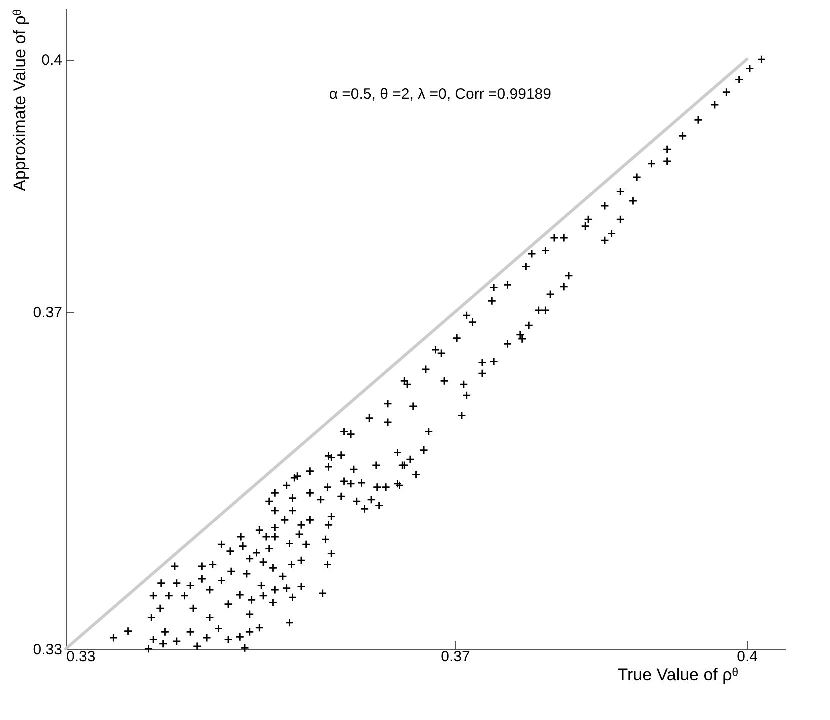  Describe the element at coordinates (678, 675) in the screenshot. I see `x-axis-title: True Value of ρᶿ` at that location.